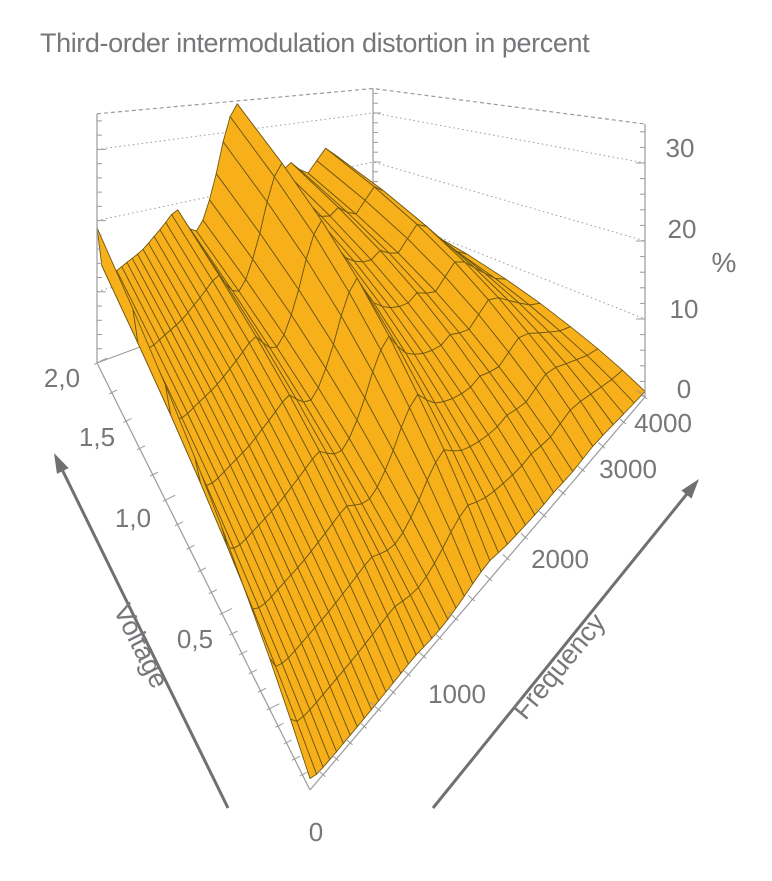 Image resolution: width=772 pixels, height=881 pixels. I want to click on percent-tick-label: 10, so click(684, 309).